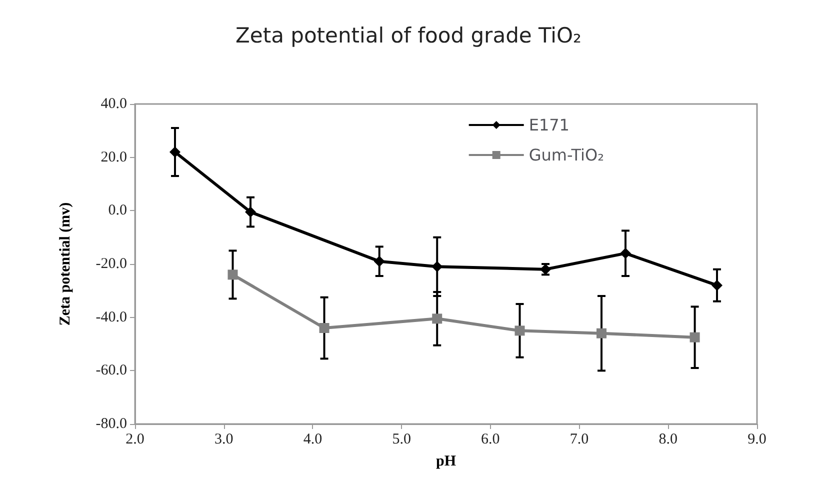  Describe the element at coordinates (111, 370) in the screenshot. I see `y-tick-label: -60.0` at that location.